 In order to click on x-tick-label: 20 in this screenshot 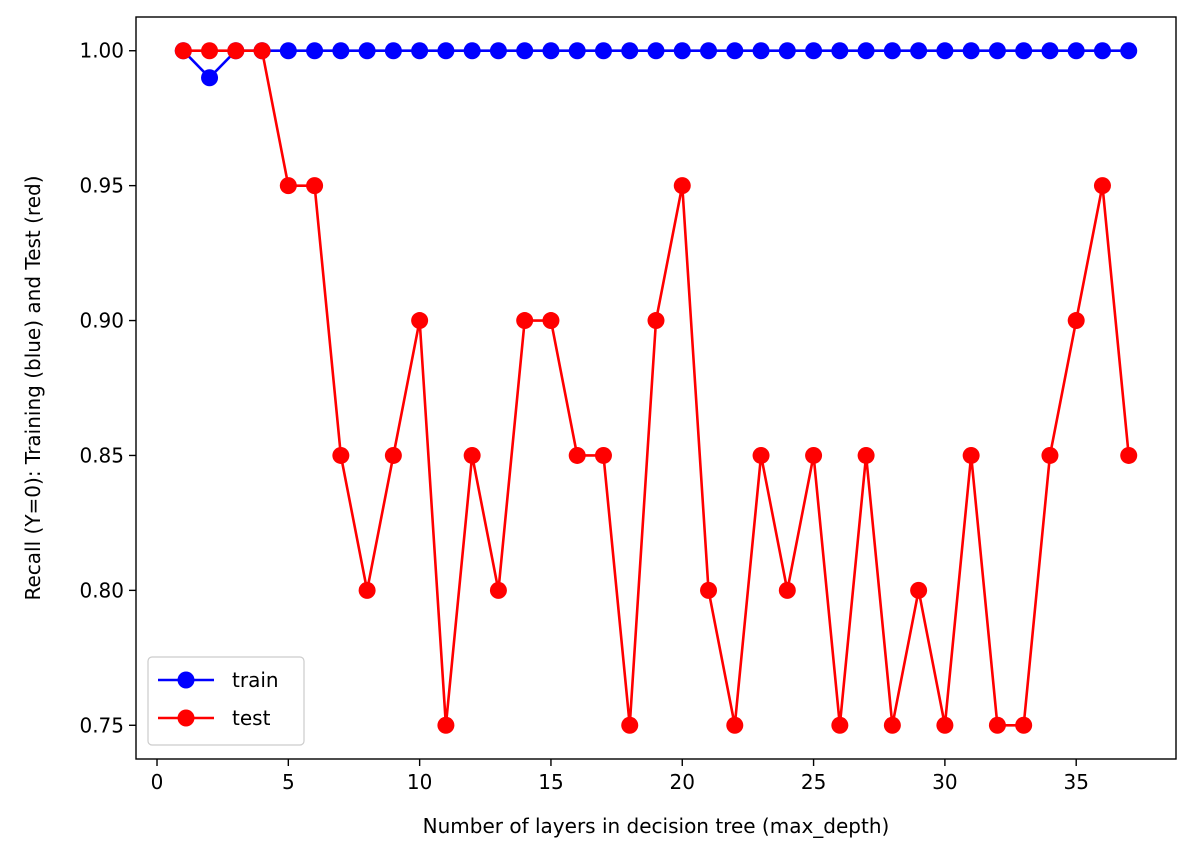, I will do `click(682, 782)`.